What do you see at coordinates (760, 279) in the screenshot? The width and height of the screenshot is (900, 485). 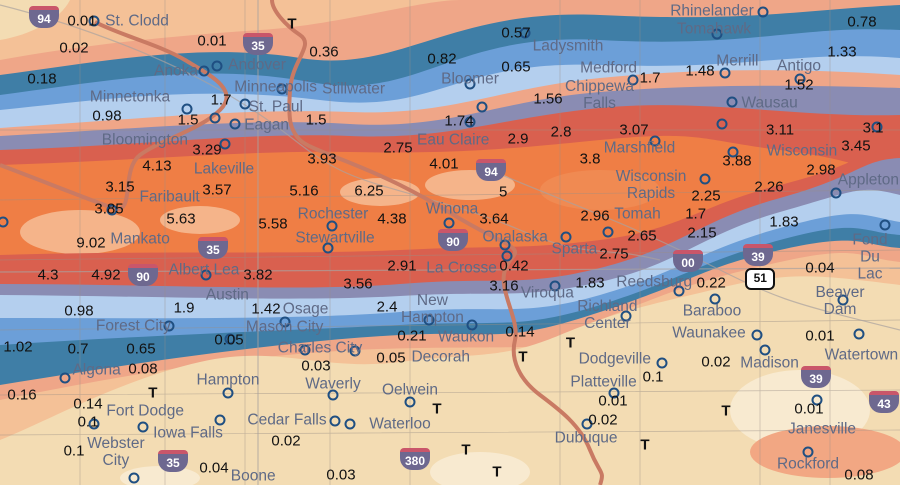 I see `highway-shield-icon: 51` at bounding box center [760, 279].